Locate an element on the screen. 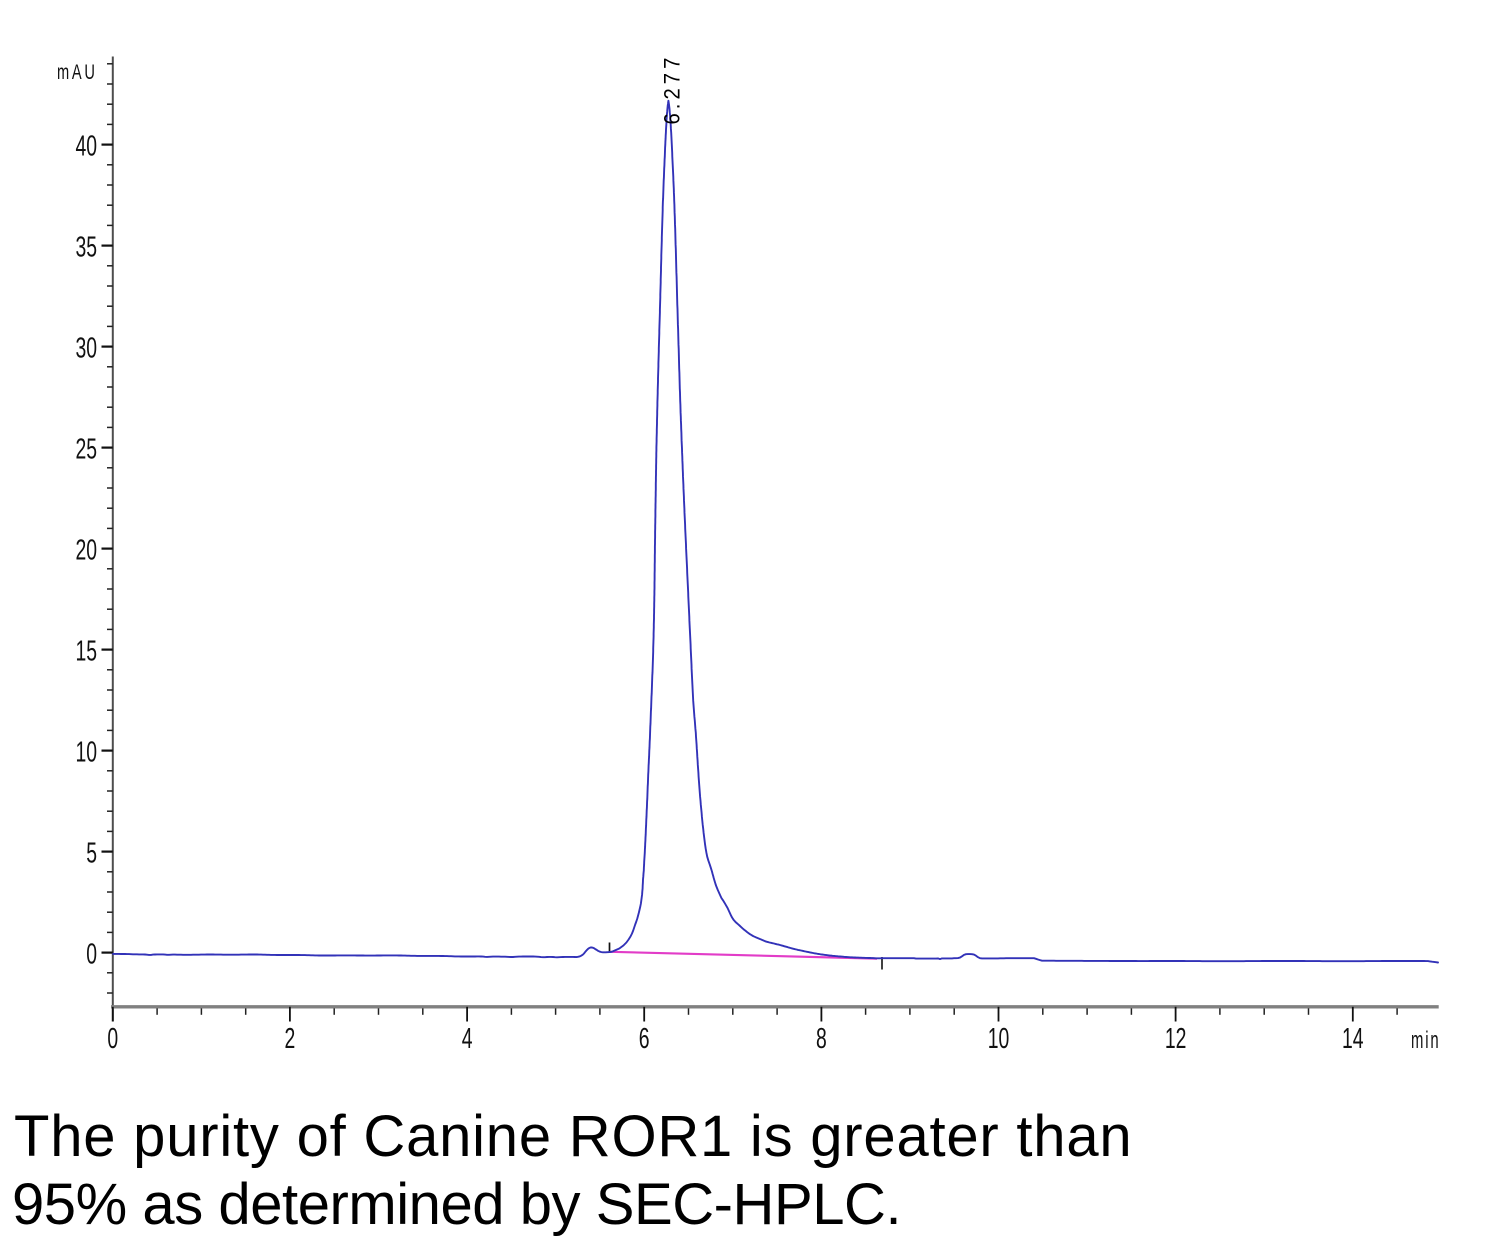 This screenshot has height=1252, width=1500. svg-text: 12 is located at coordinates (1176, 1039).